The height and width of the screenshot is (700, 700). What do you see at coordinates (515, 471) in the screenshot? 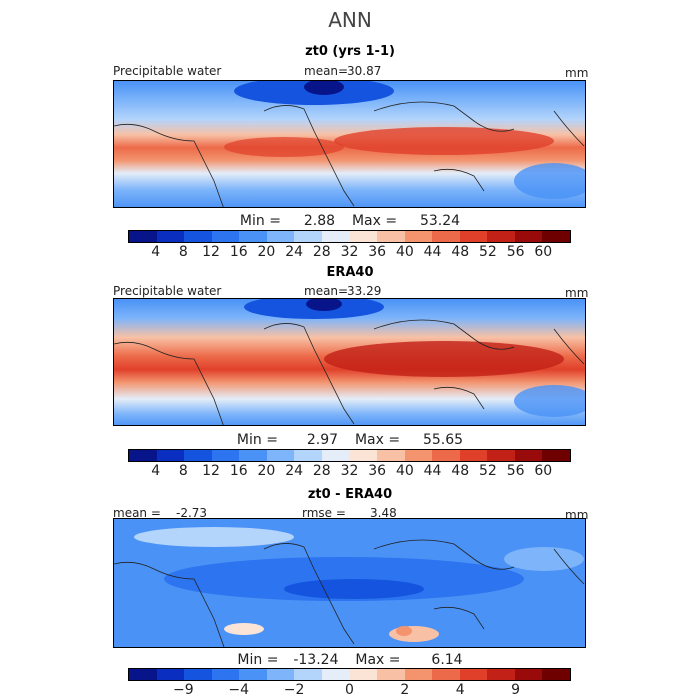
I see `colorbar-tick-label: 56` at bounding box center [515, 471].